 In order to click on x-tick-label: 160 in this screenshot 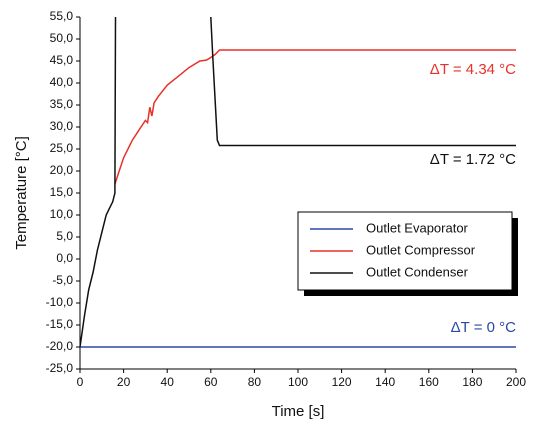, I will do `click(429, 382)`.